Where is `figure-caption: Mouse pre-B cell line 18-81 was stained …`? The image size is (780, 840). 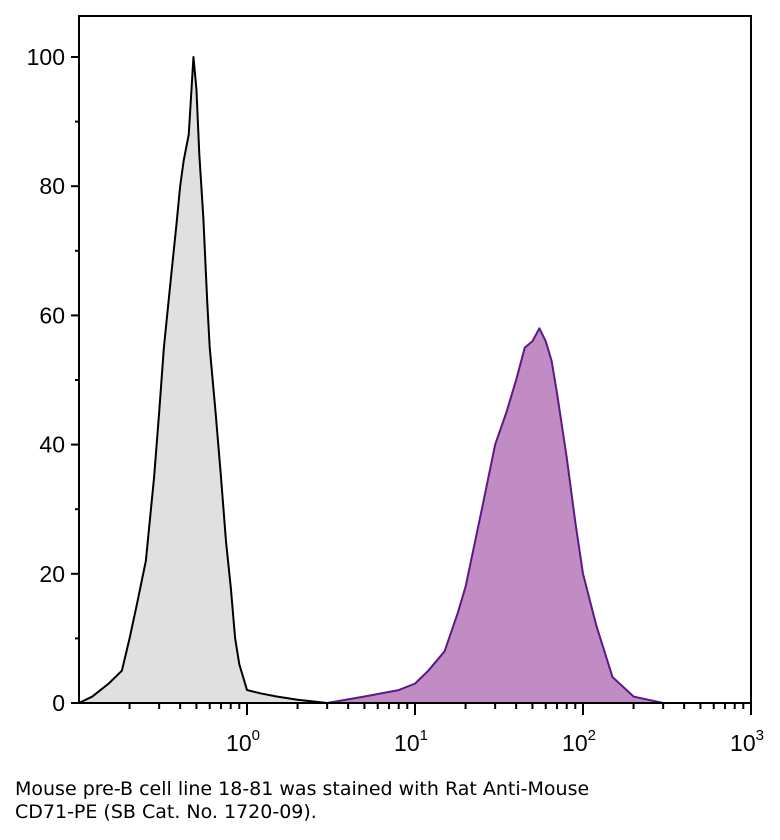
figure-caption: Mouse pre-B cell line 18-81 was stained … is located at coordinates (385, 801).